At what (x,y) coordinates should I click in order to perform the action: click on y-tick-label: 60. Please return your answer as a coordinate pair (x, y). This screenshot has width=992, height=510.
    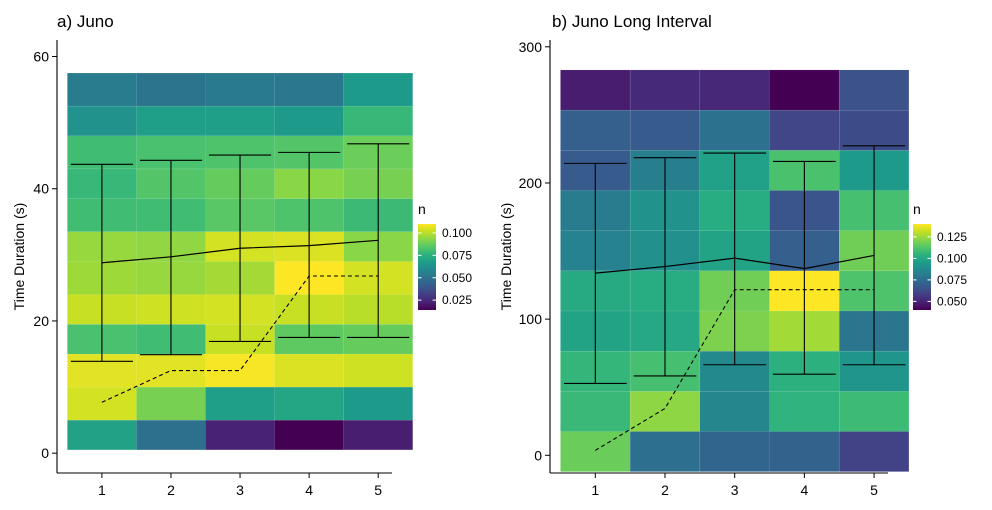
    Looking at the image, I should click on (41, 57).